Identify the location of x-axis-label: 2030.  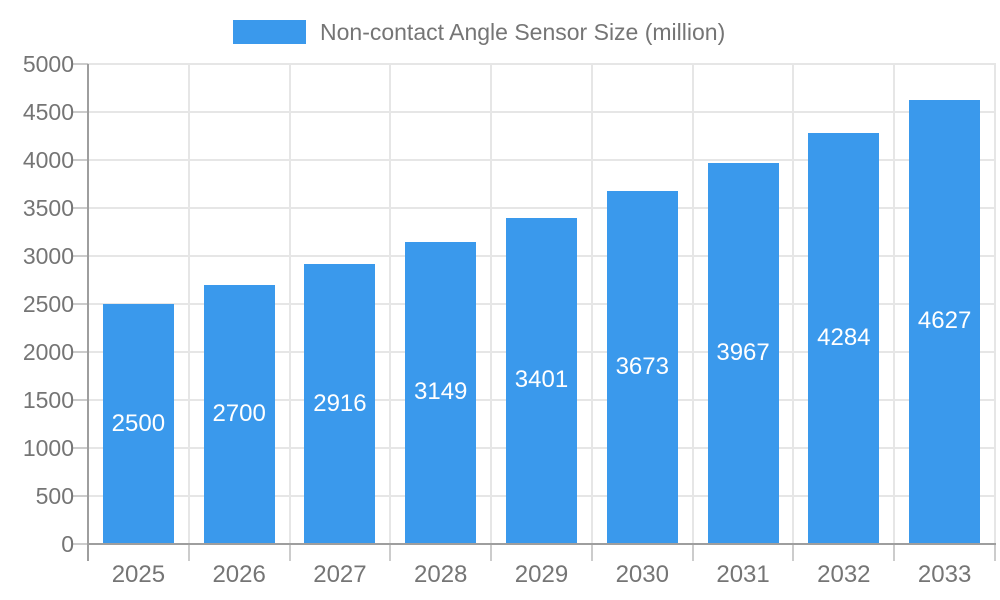
(642, 574).